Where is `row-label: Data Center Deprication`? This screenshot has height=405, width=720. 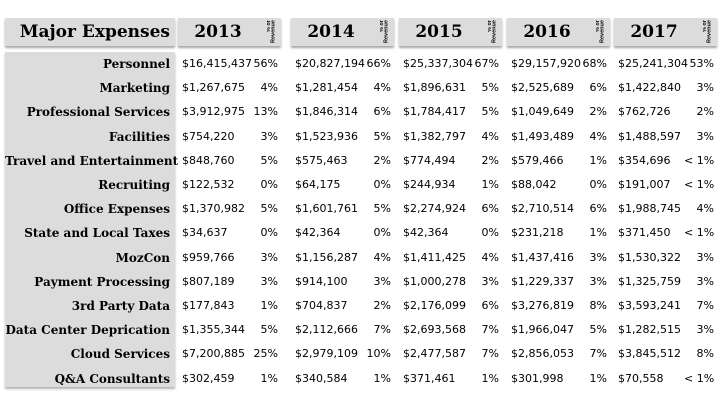 row-label: Data Center Deprication is located at coordinates (88, 330).